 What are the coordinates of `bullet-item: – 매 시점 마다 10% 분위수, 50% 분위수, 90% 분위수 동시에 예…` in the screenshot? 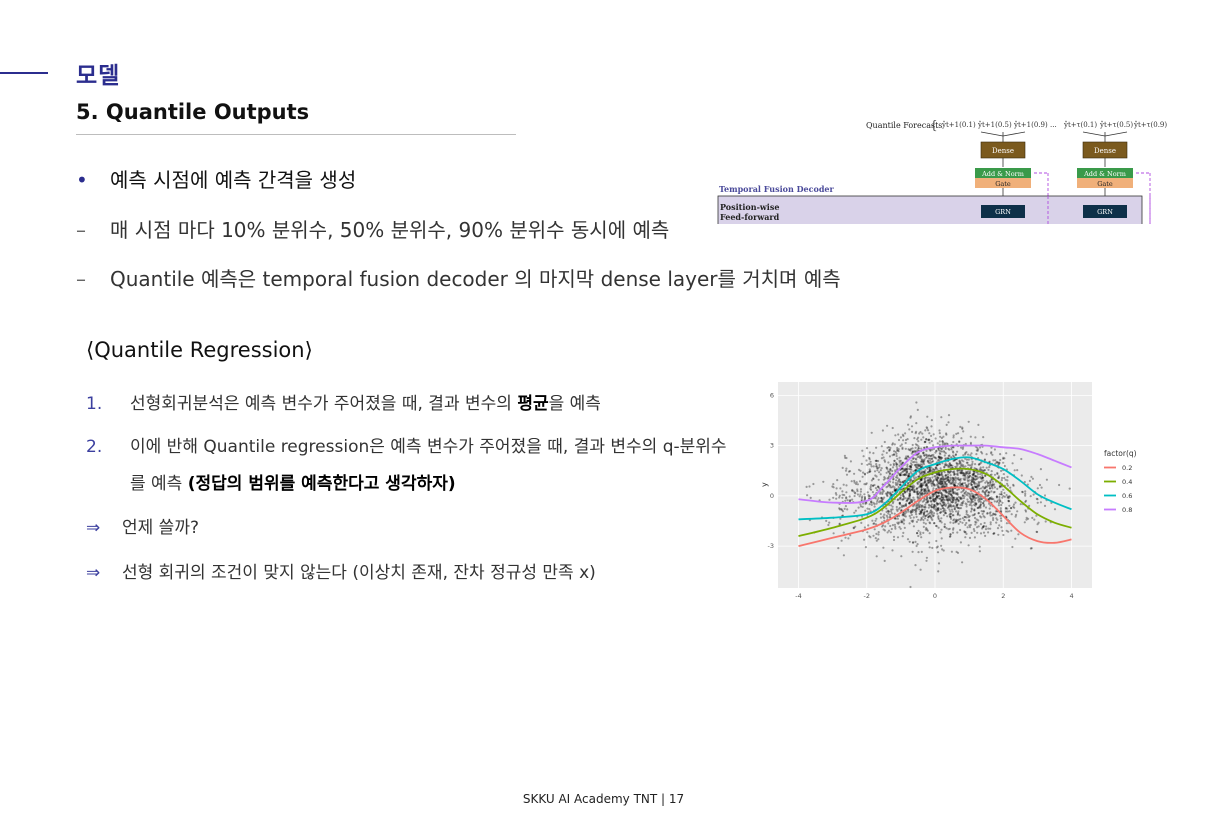 It's located at (372, 228).